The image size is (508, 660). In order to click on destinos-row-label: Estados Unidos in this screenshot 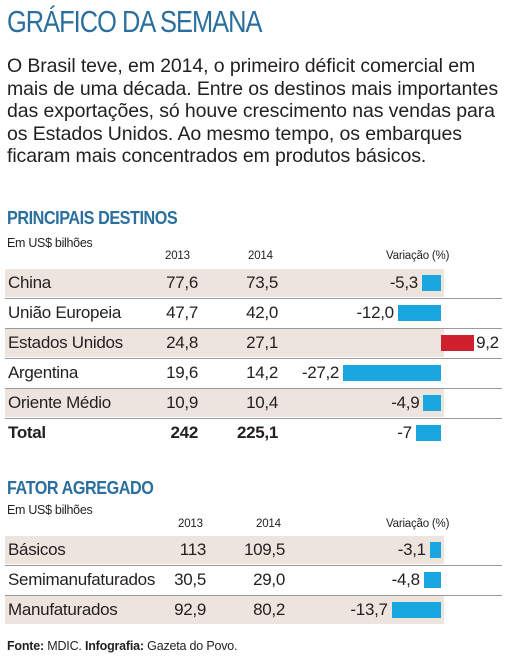, I will do `click(65, 342)`.